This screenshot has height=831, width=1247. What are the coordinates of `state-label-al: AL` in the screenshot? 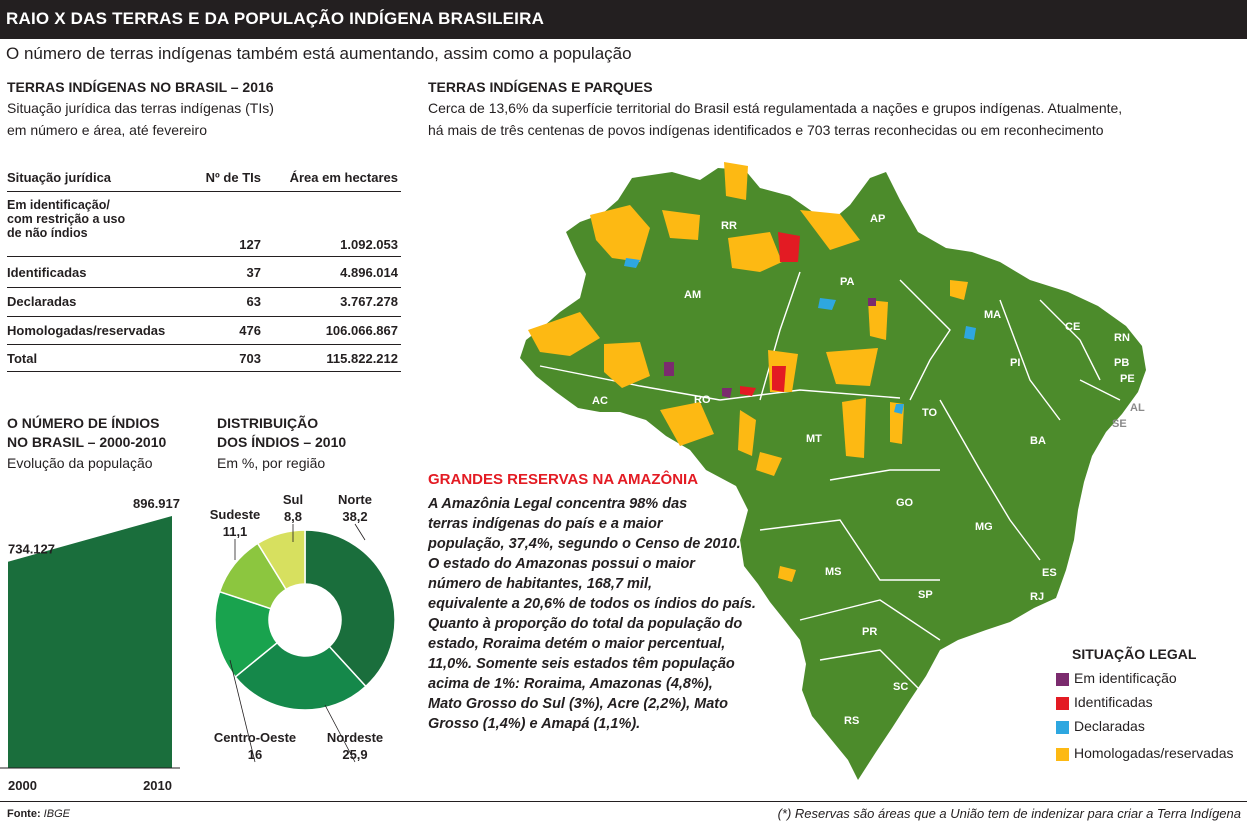 It's located at (1137, 408).